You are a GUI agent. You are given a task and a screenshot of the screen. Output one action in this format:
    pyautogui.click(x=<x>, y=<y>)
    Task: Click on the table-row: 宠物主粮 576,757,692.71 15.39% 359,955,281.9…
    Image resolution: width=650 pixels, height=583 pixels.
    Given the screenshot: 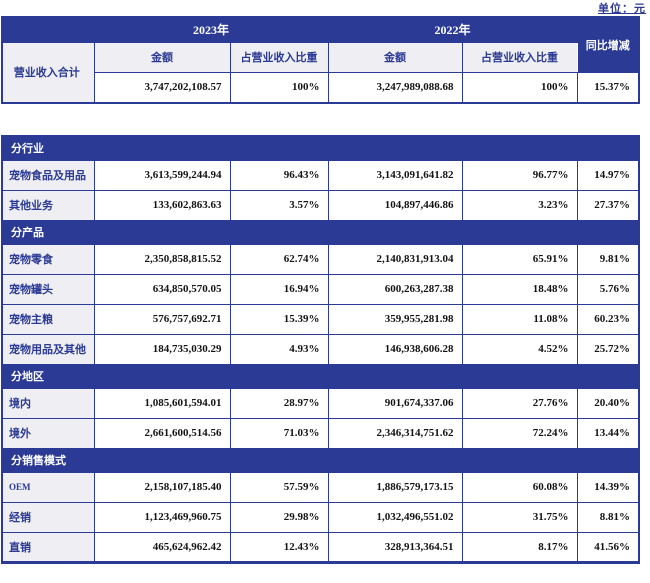 What is the action you would take?
    pyautogui.click(x=320, y=319)
    